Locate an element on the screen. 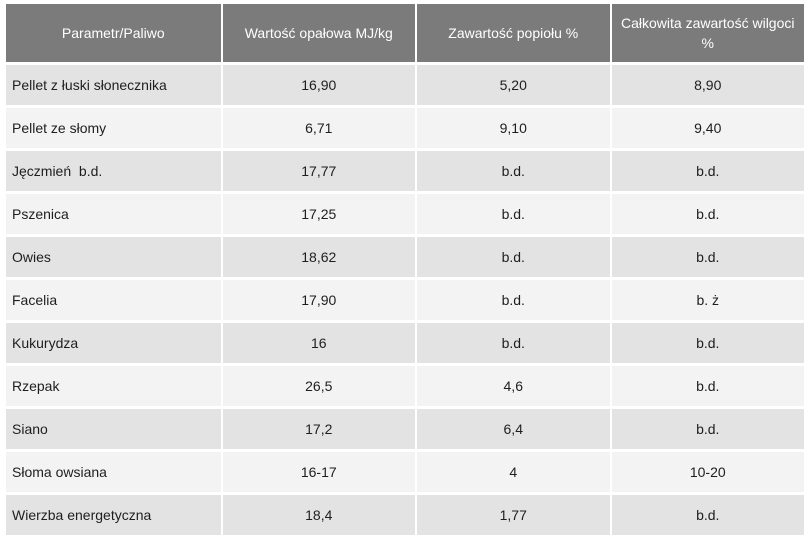  fuel-name-cell: Wierzba energetyczna is located at coordinates (113, 515).